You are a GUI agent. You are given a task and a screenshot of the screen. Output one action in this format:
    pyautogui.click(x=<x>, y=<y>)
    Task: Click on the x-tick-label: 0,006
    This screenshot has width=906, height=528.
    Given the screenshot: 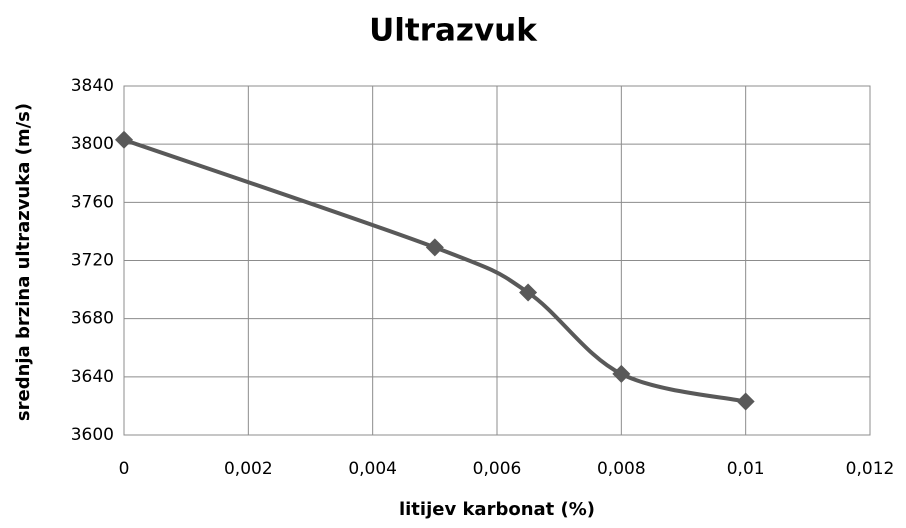 What is the action you would take?
    pyautogui.click(x=497, y=469)
    